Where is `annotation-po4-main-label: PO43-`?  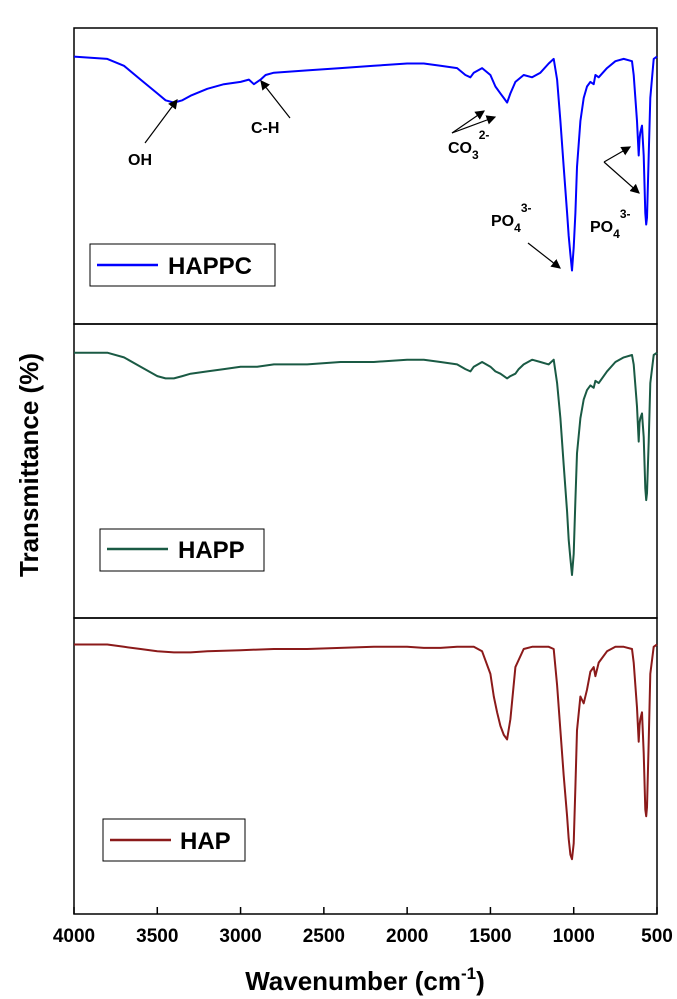 annotation-po4-main-label: PO43- is located at coordinates (511, 218).